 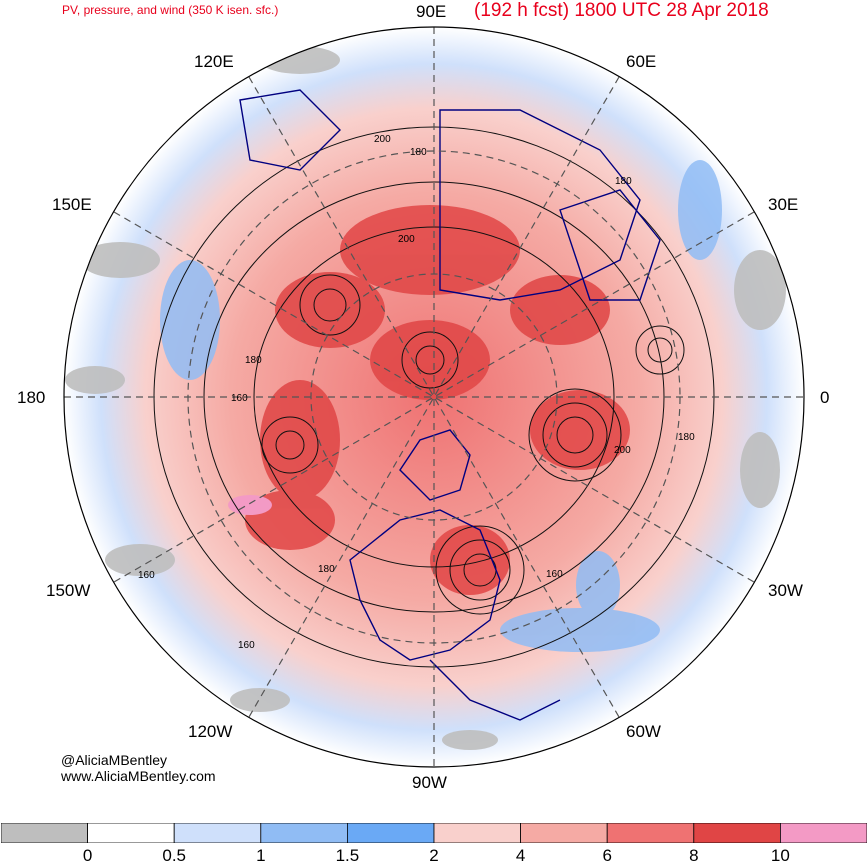 I want to click on colorbar, so click(x=434, y=833).